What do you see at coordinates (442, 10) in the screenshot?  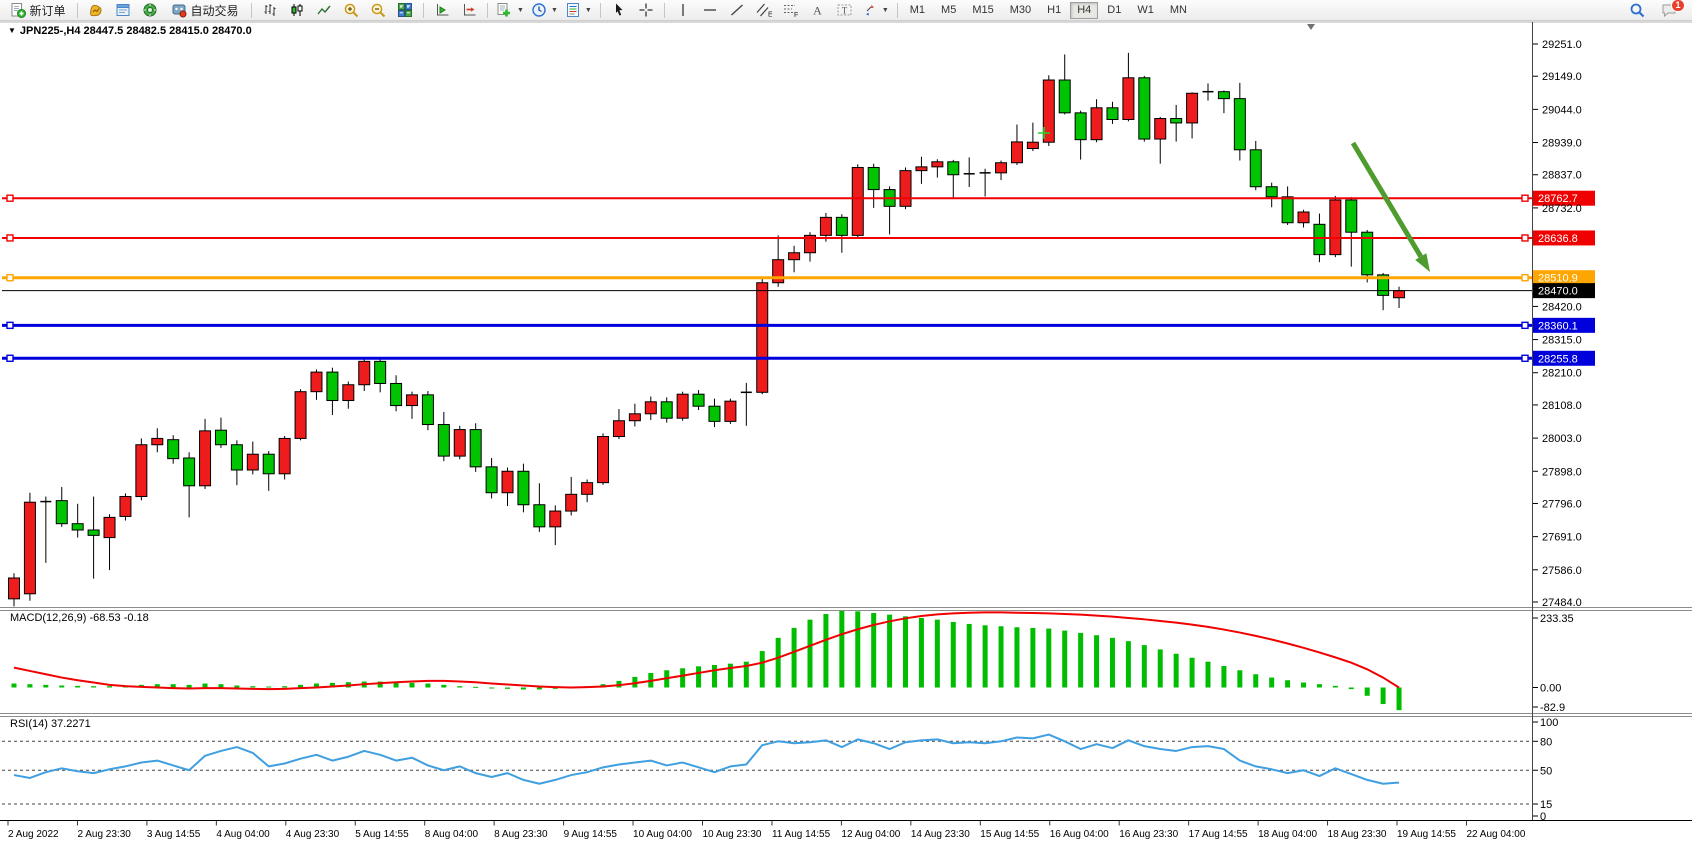 I see `auto-scroll-button` at bounding box center [442, 10].